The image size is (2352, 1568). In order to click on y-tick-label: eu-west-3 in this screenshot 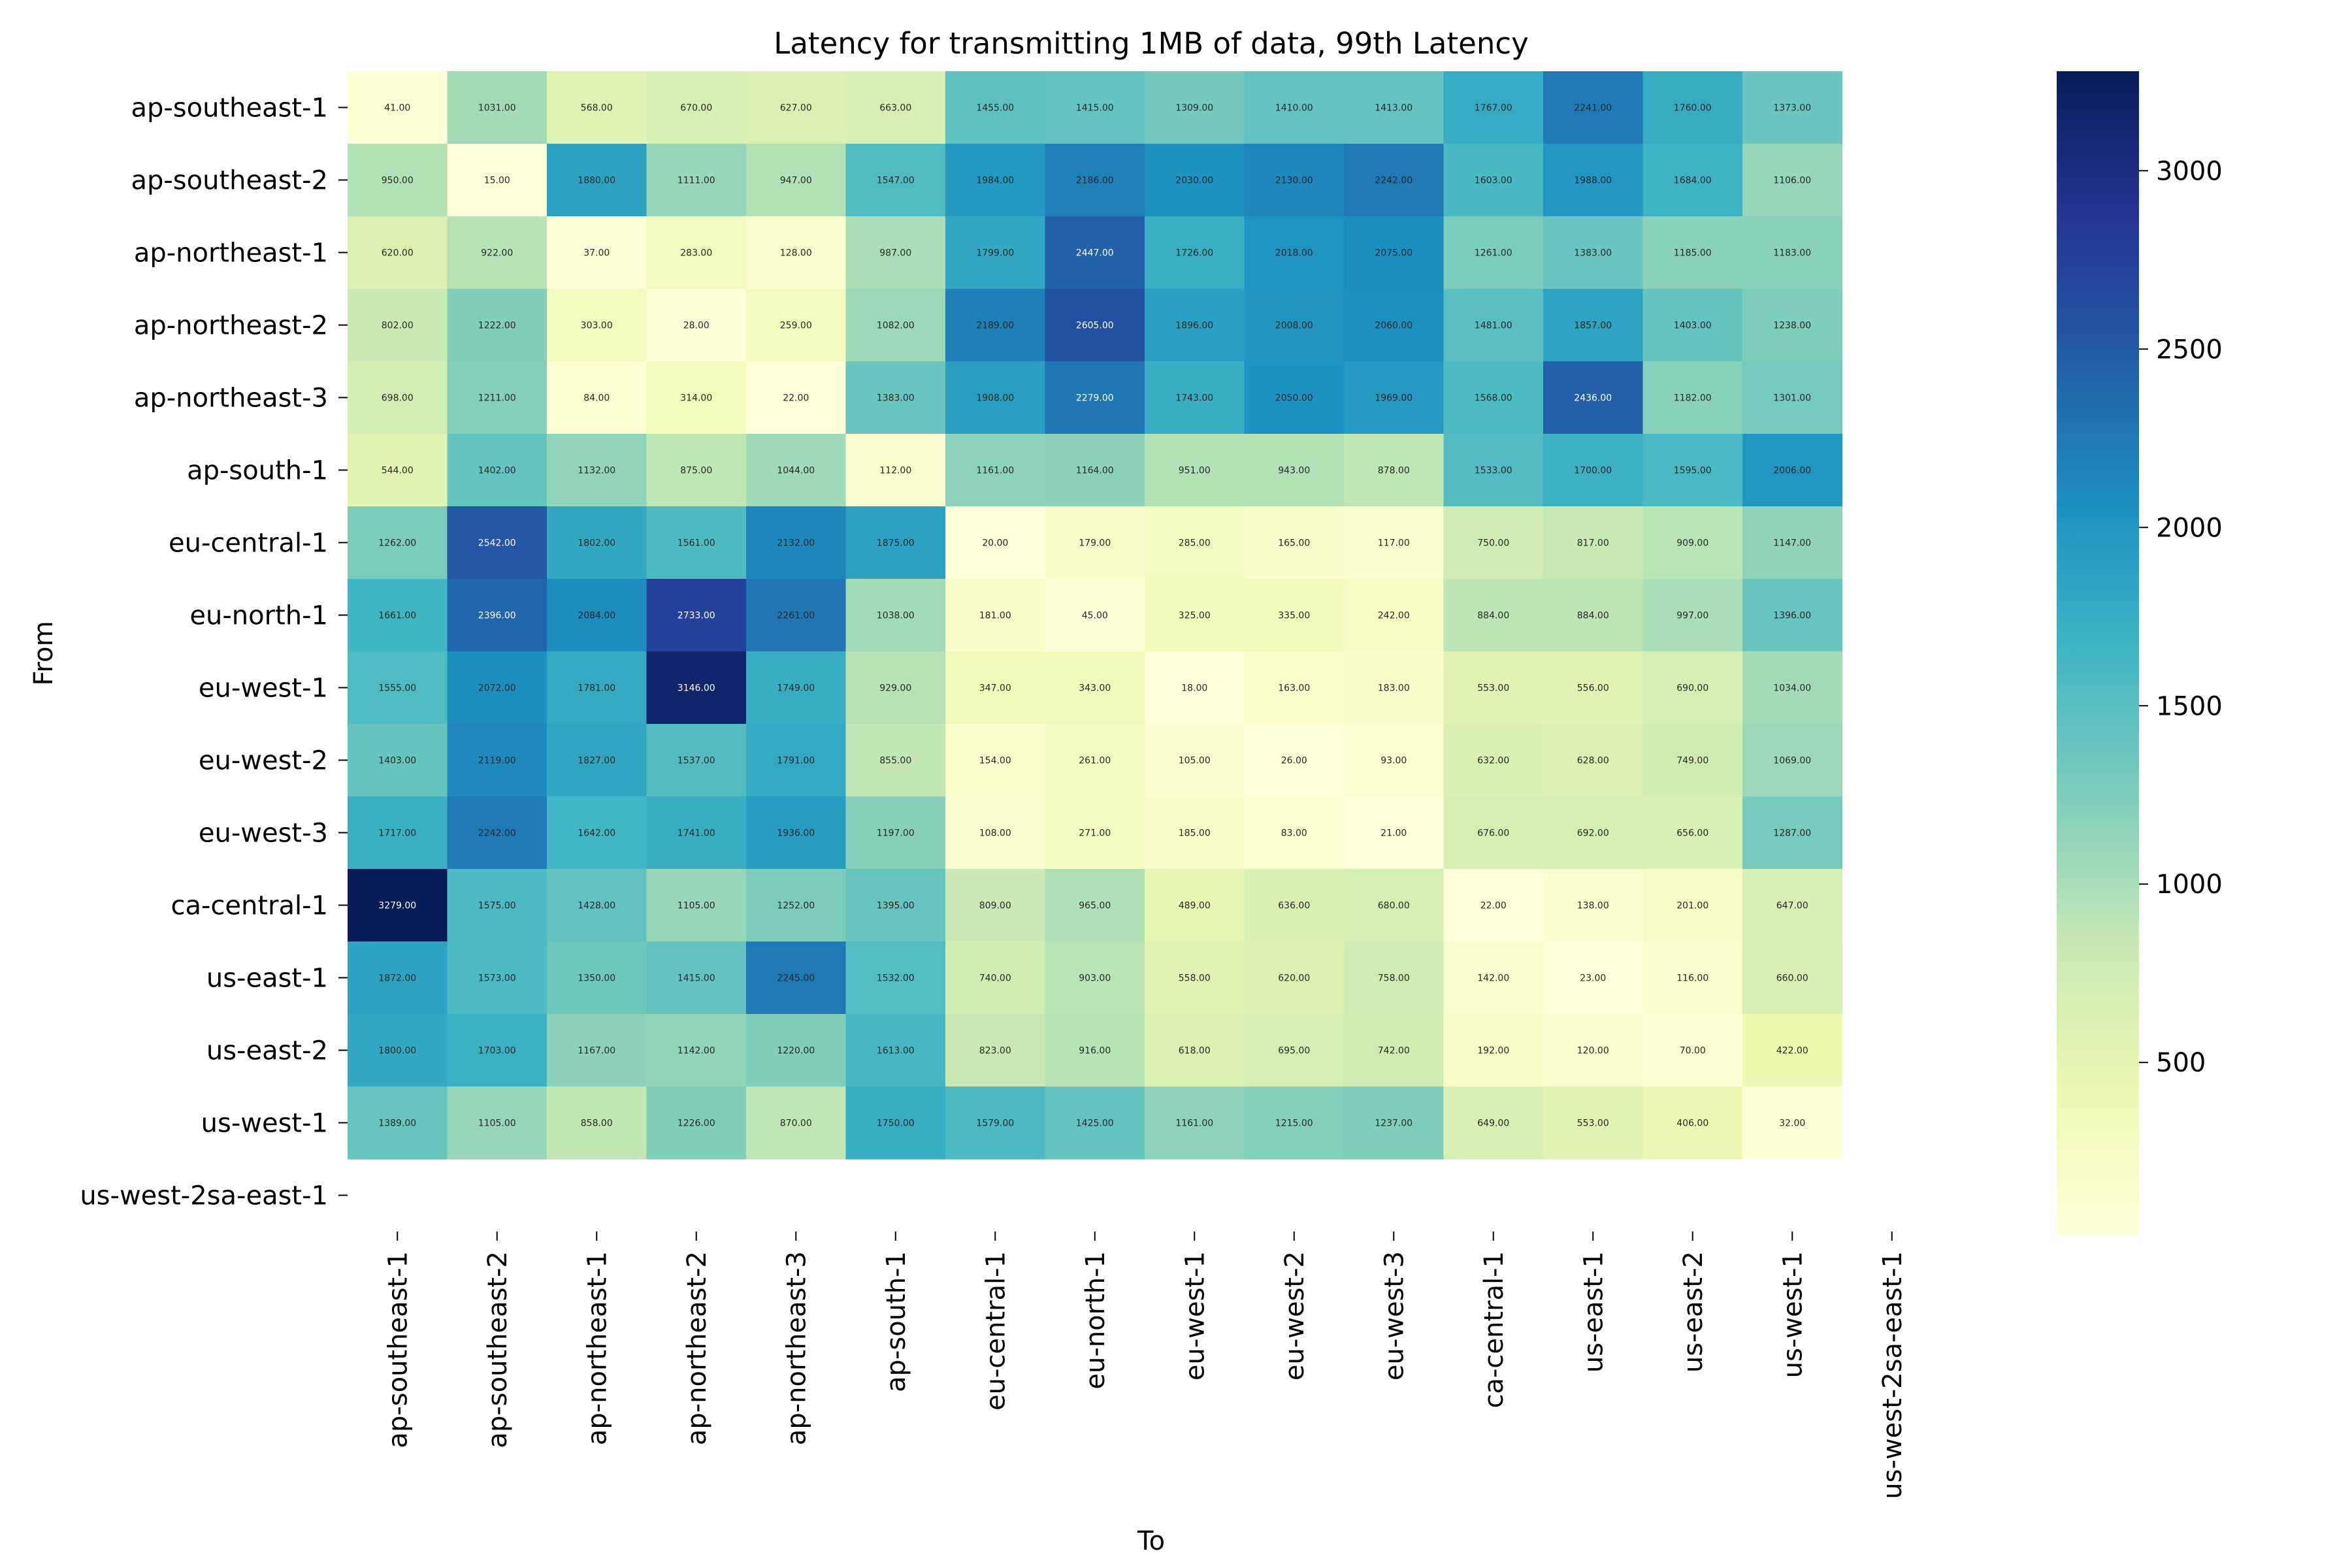, I will do `click(263, 834)`.